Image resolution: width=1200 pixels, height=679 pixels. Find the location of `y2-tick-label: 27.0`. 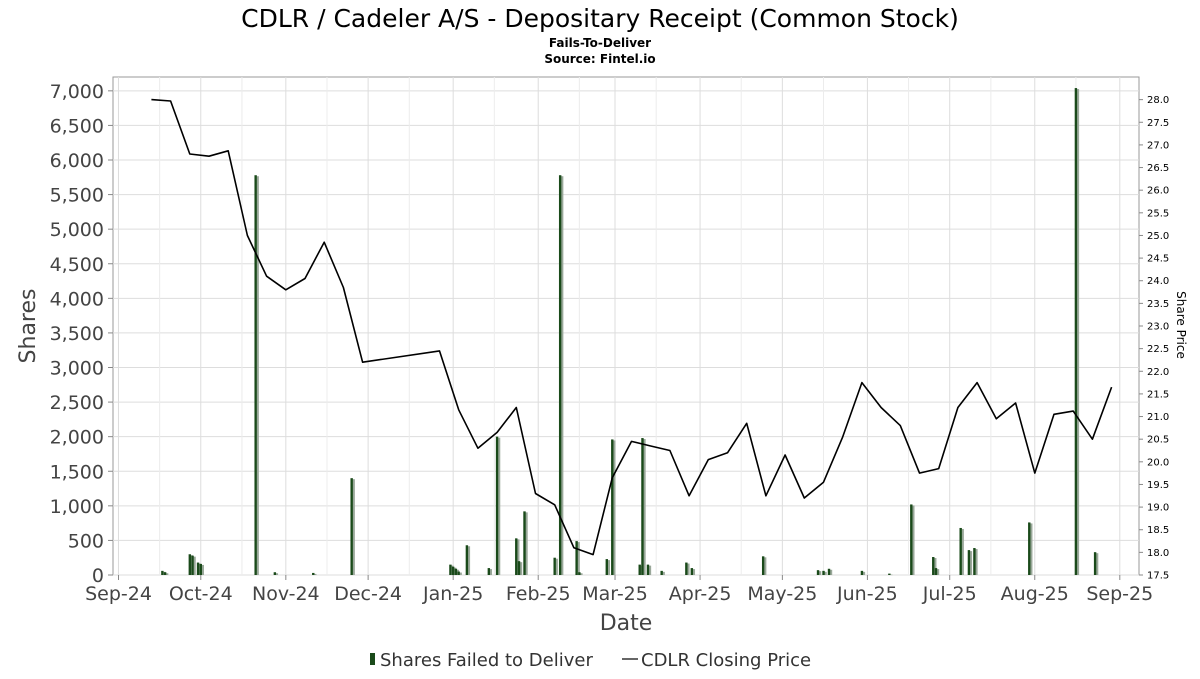

y2-tick-label: 27.0 is located at coordinates (1158, 145).